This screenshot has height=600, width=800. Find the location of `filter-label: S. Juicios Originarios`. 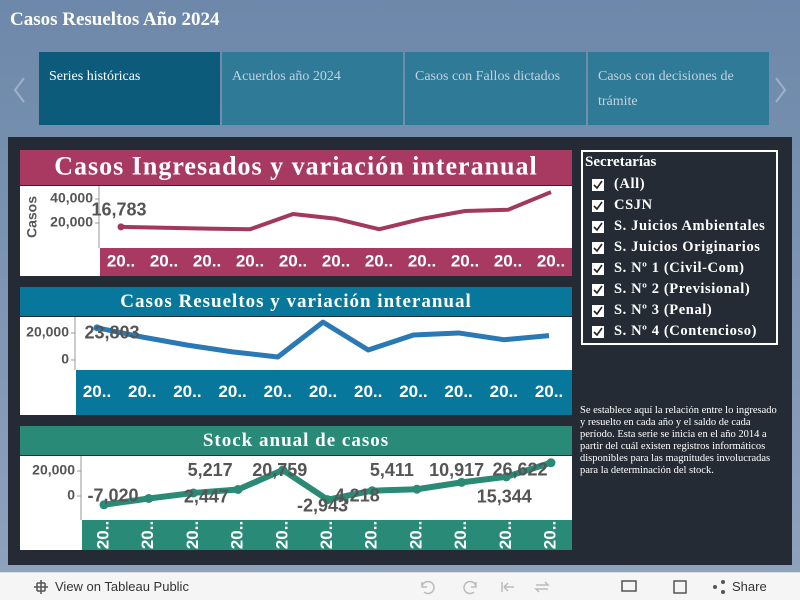

filter-label: S. Juicios Originarios is located at coordinates (687, 247).